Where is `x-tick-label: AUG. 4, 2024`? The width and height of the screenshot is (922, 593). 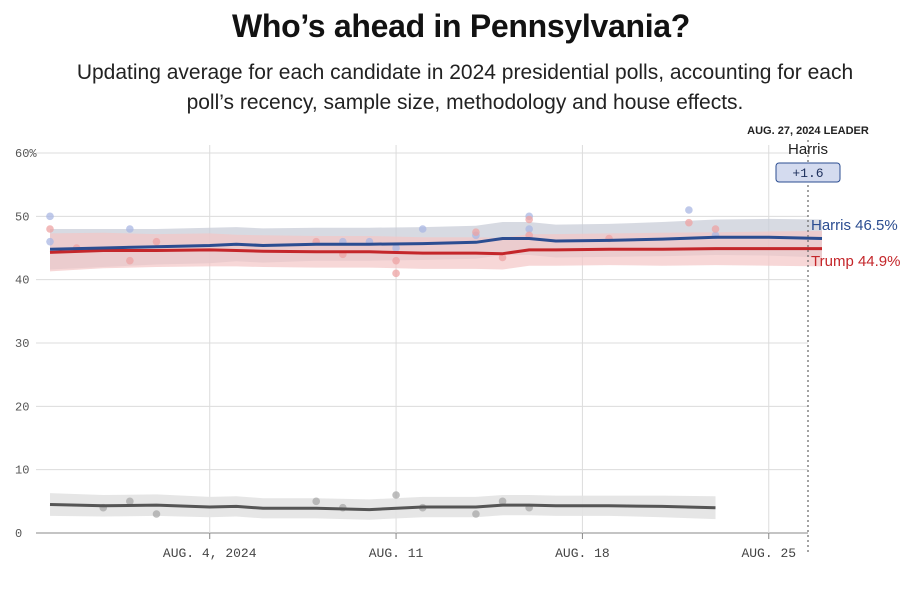 x-tick-label: AUG. 4, 2024 is located at coordinates (210, 553).